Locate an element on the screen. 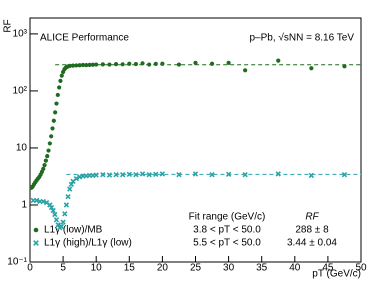  x-tick-label: 30 is located at coordinates (229, 268).